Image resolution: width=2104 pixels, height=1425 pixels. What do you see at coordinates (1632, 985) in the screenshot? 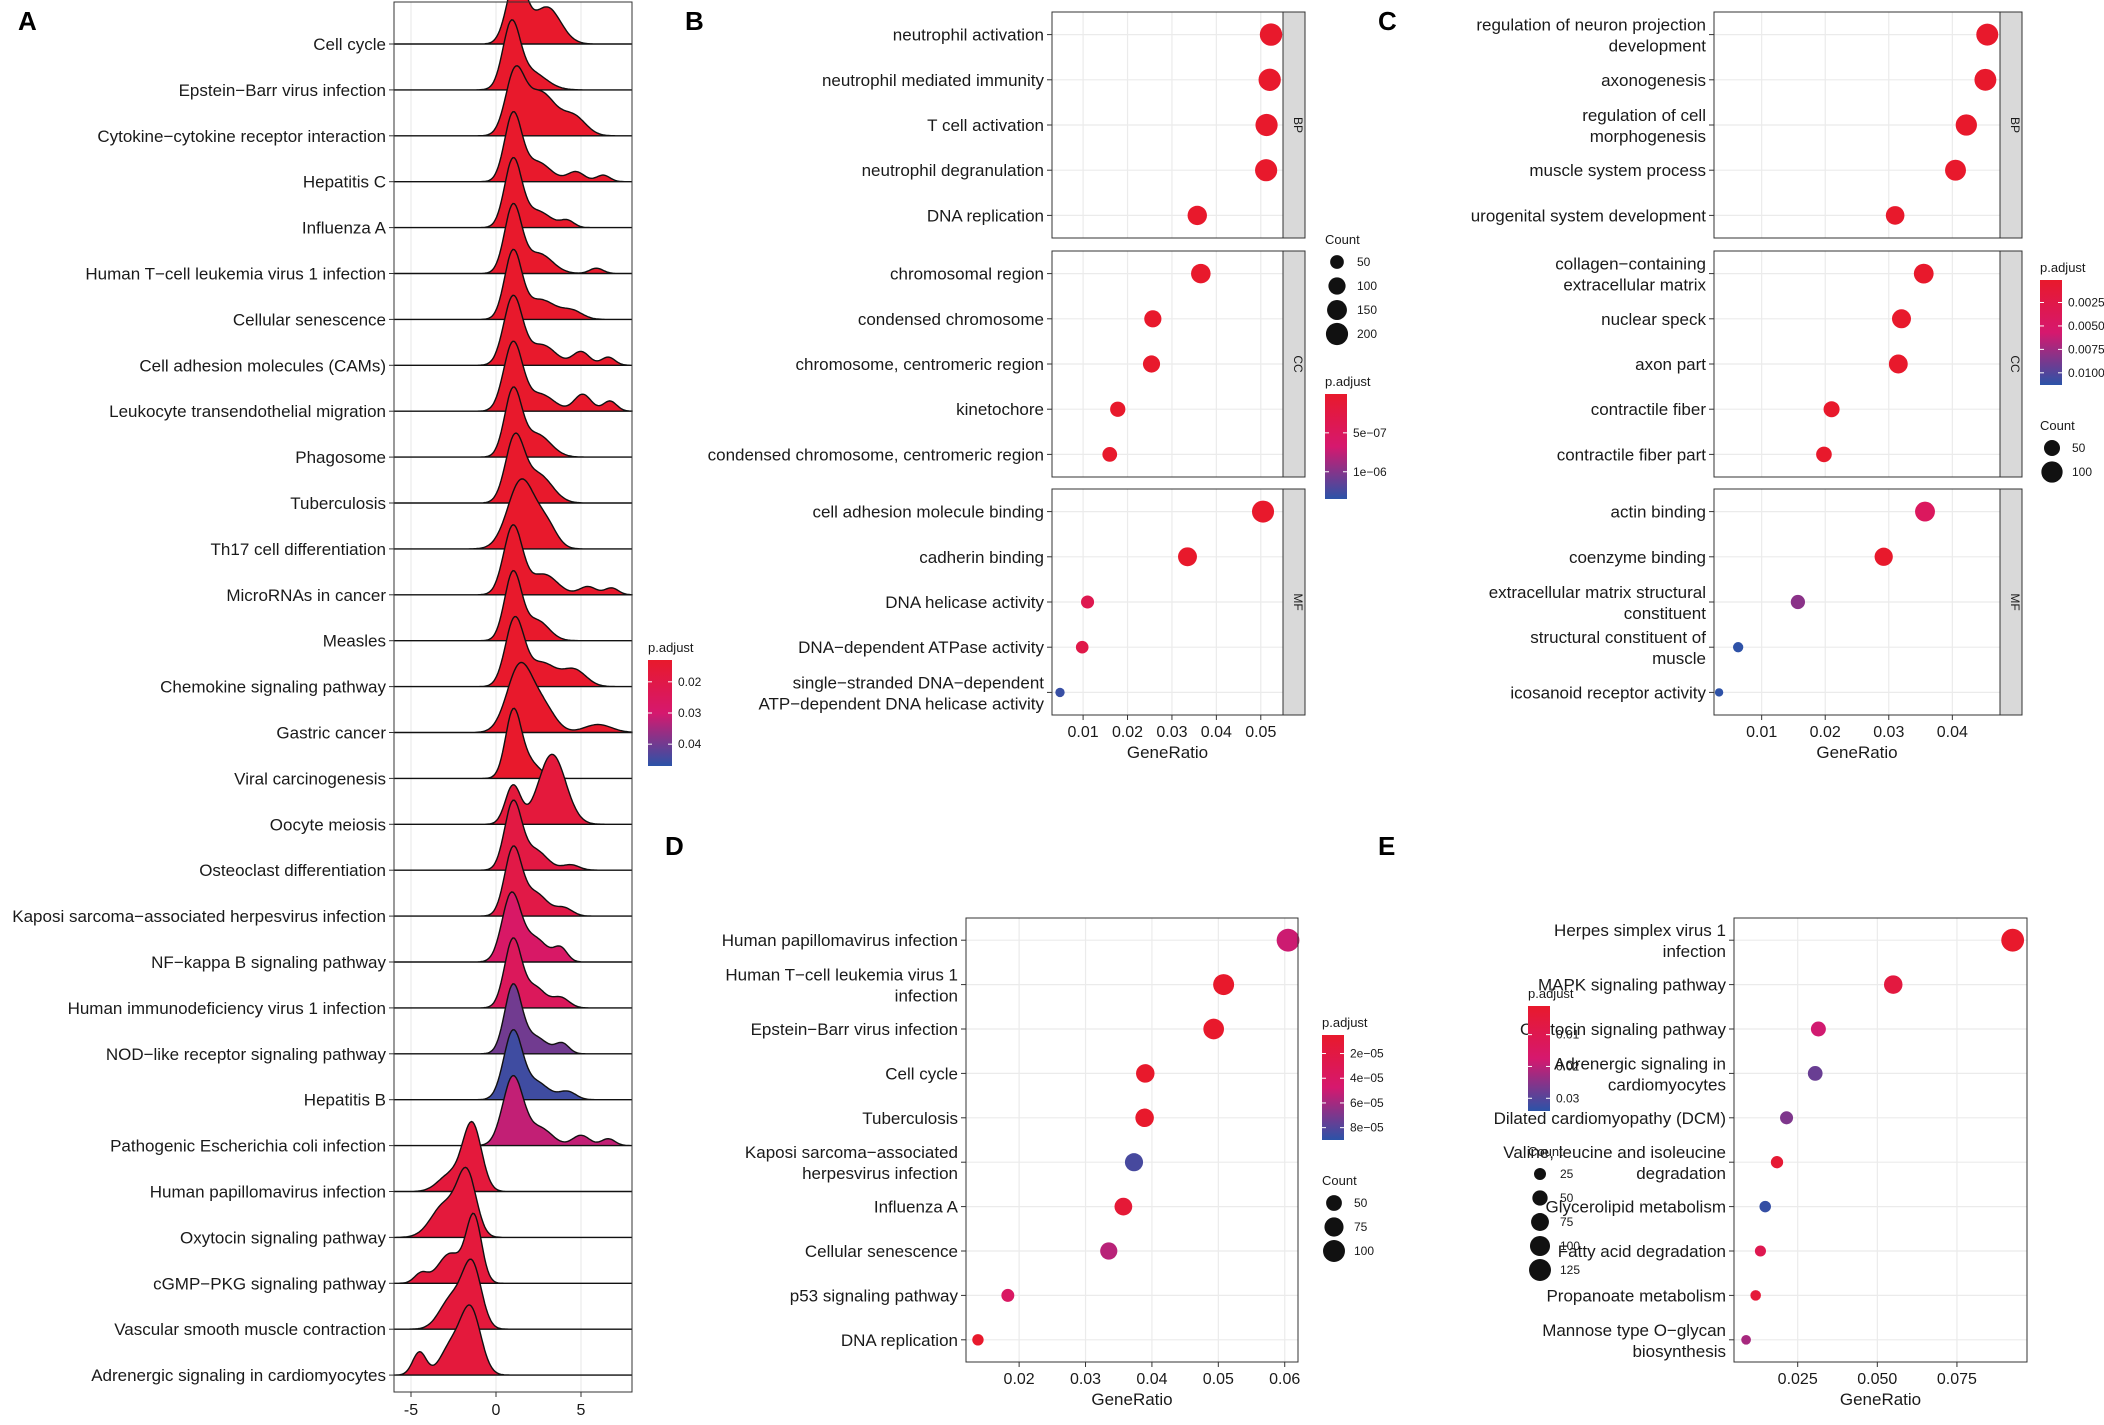
I see `category-label: MAPK signaling pathway` at bounding box center [1632, 985].